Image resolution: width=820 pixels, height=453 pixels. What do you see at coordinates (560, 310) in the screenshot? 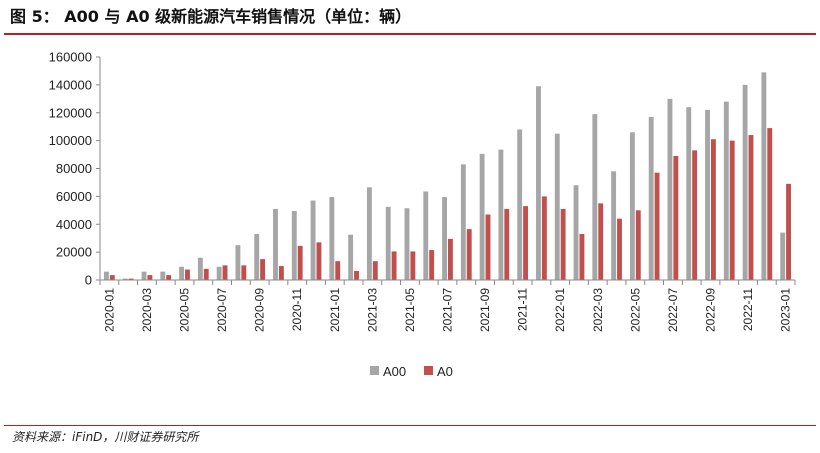
I see `x-tick-label: 2022-01` at bounding box center [560, 310].